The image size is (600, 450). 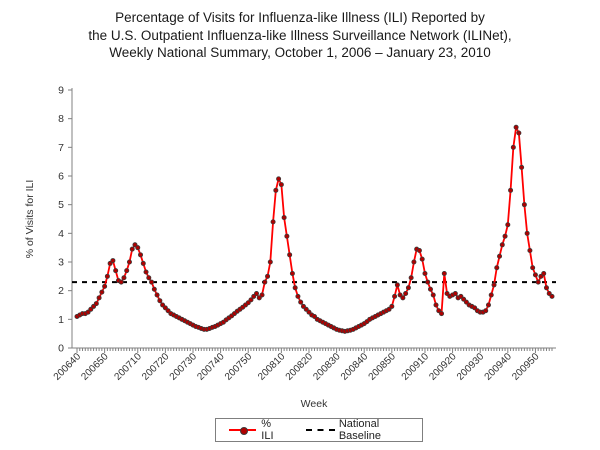 I want to click on x-tick-label: 200730, so click(x=184, y=367).